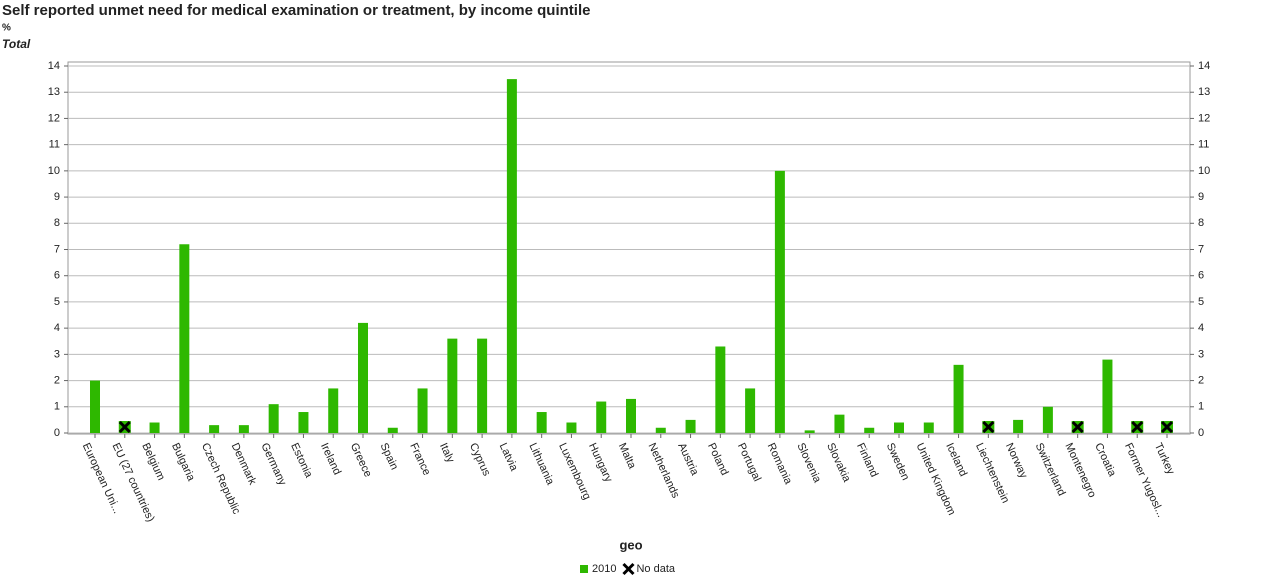  Describe the element at coordinates (655, 569) in the screenshot. I see `legend-label: No data` at that location.